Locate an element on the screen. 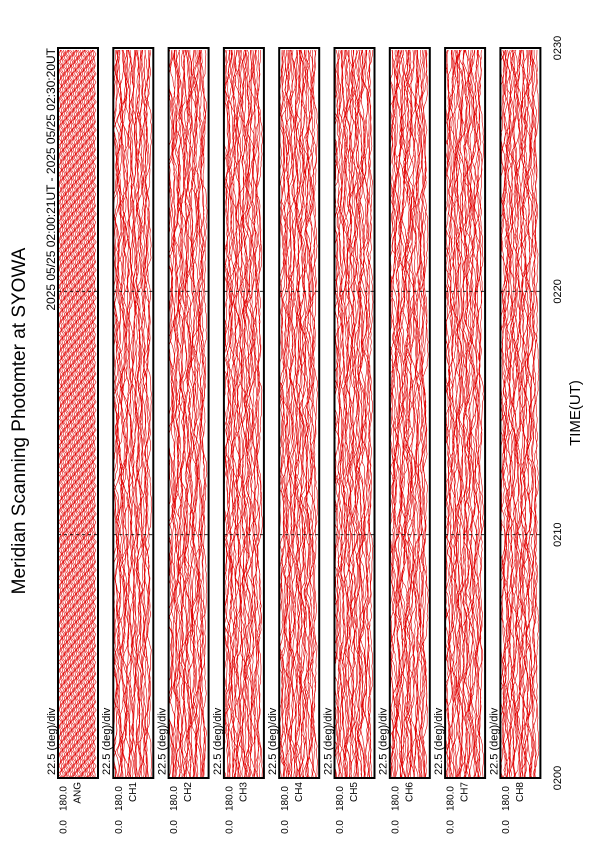  channel-label: CH6 is located at coordinates (409, 792).